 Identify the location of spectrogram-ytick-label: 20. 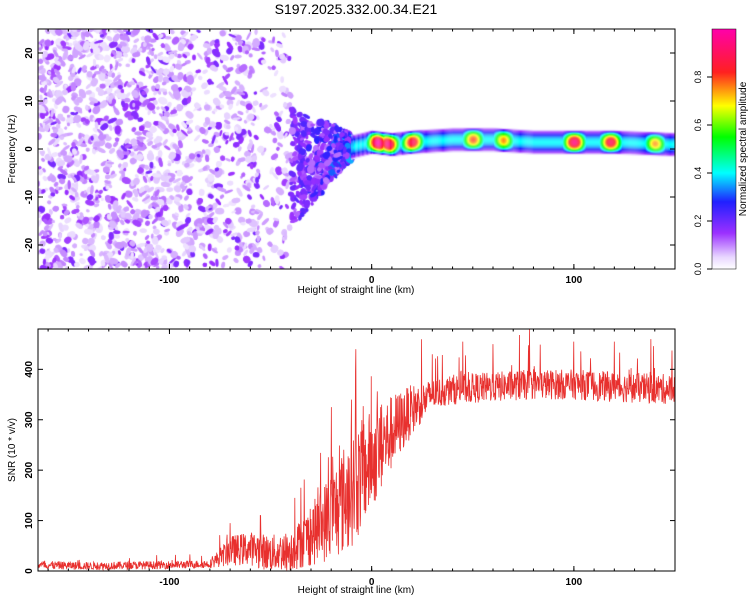
(29, 53).